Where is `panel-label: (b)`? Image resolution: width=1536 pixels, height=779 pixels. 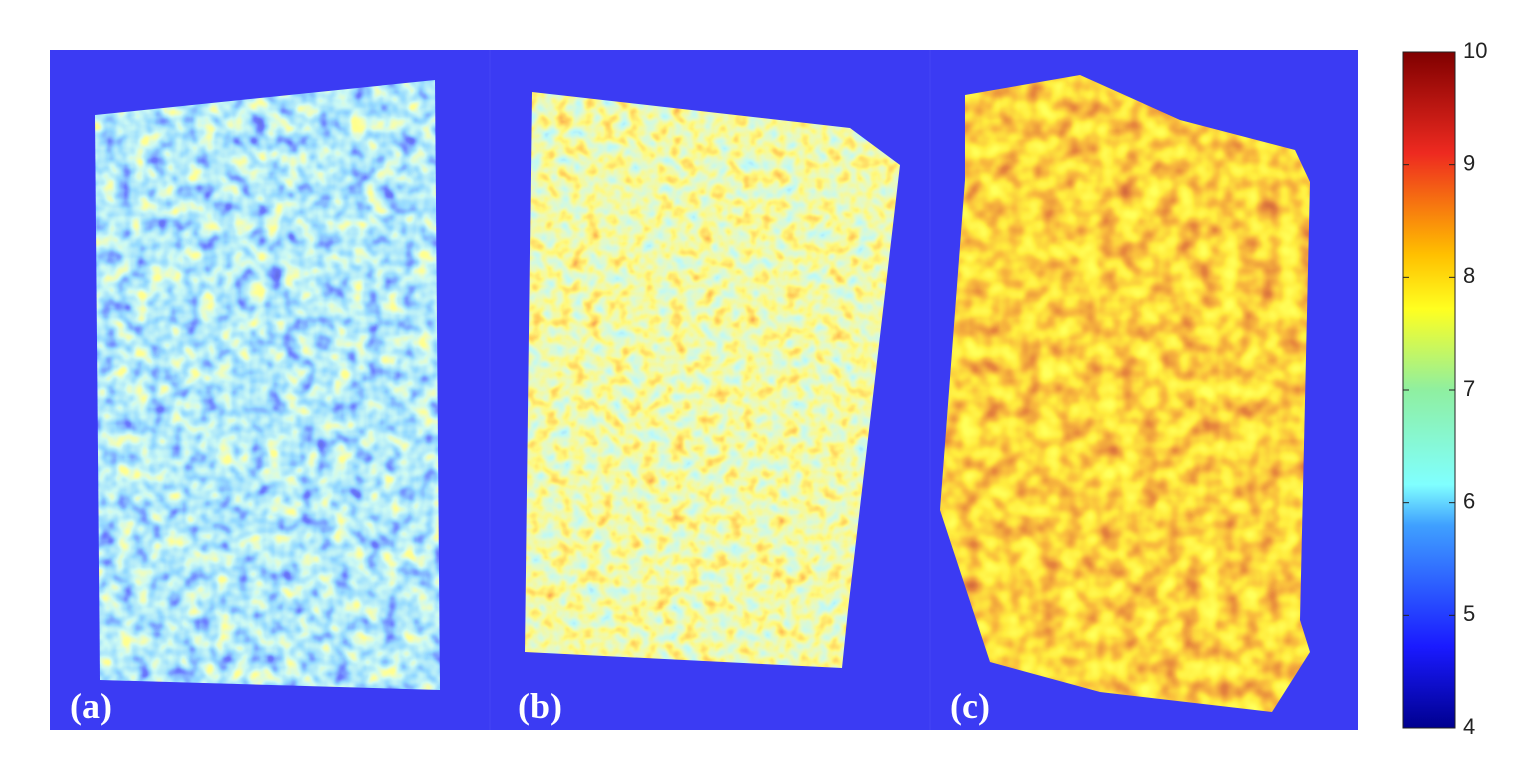
panel-label: (b) is located at coordinates (540, 706).